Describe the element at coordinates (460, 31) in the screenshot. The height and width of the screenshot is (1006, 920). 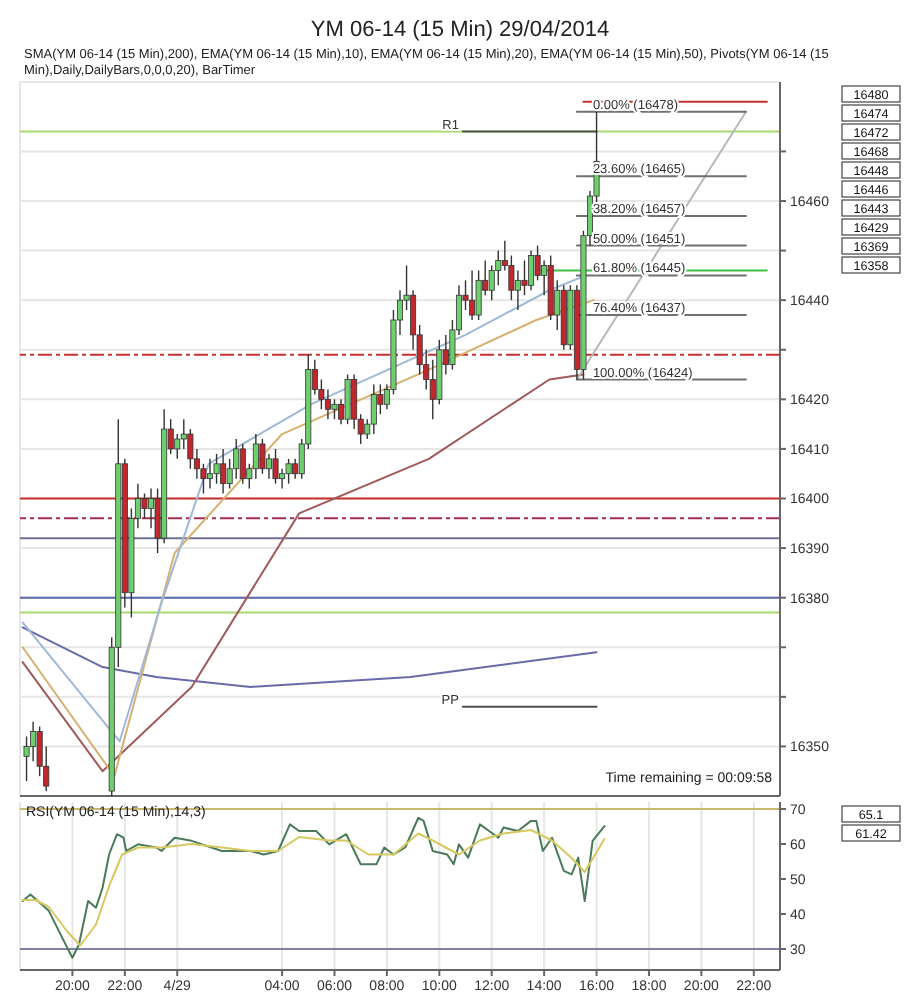
I see `chart-title: YM 06-14 (15 Min) 29/04/2014` at that location.